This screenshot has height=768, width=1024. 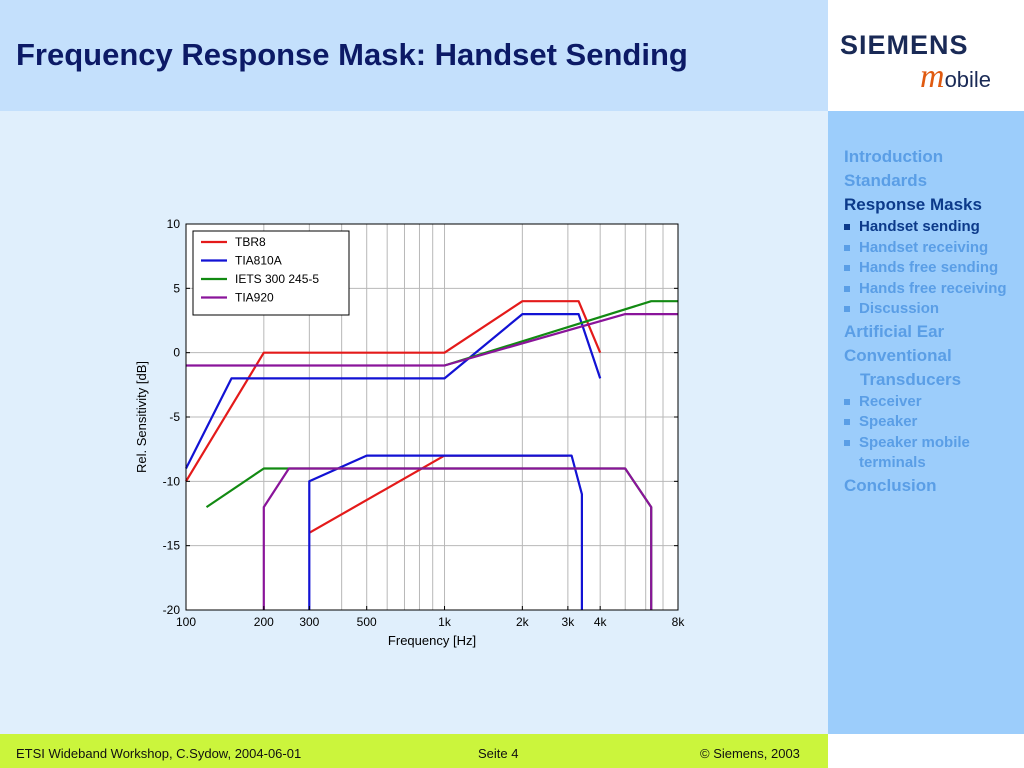 I want to click on sidebar-item-label: Artificial Ear, so click(x=894, y=331).